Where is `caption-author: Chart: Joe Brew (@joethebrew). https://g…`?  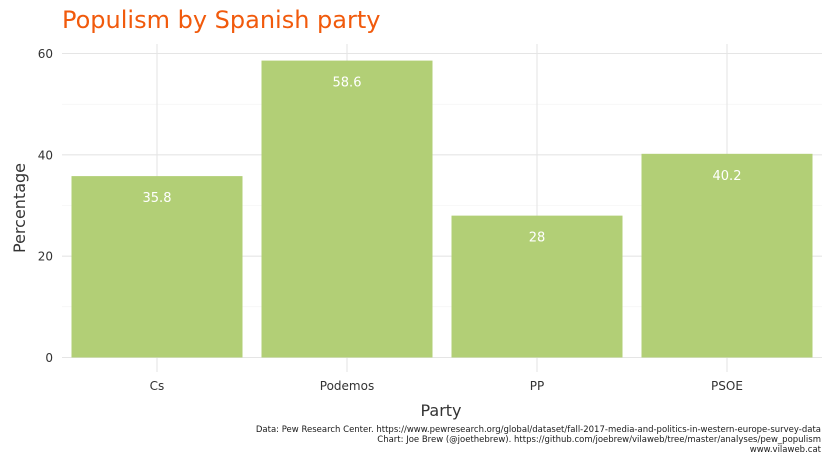
caption-author: Chart: Joe Brew (@joethebrew). https://g… is located at coordinates (599, 440).